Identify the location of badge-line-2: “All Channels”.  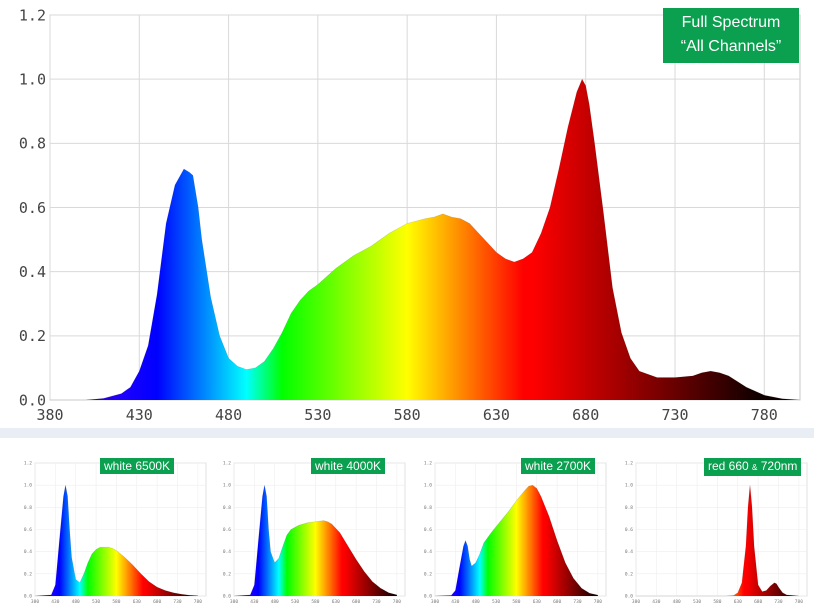
(731, 46).